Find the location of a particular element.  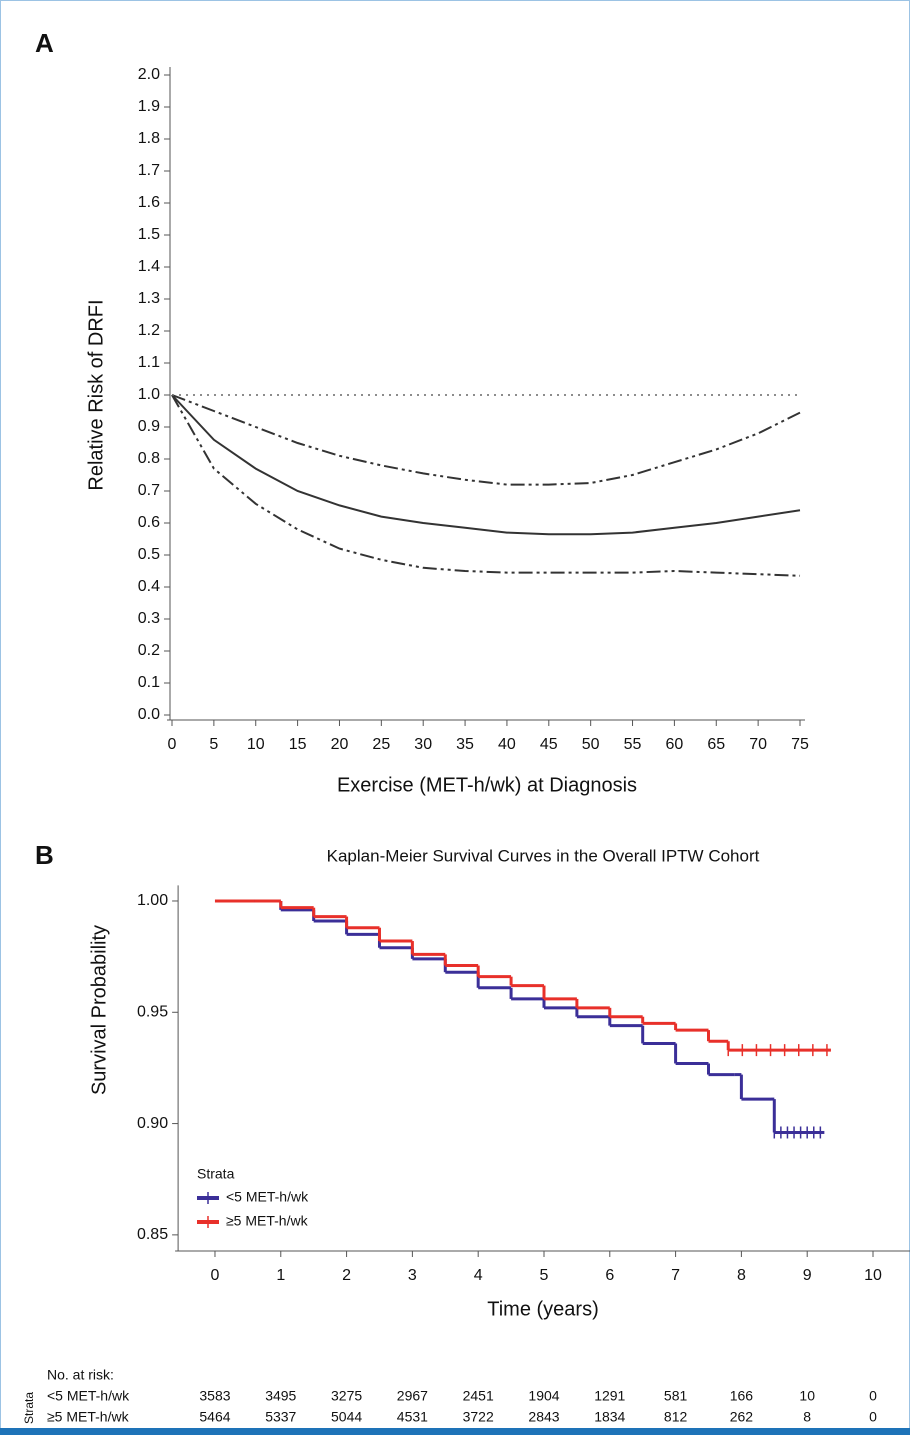

risk-count: 3275 is located at coordinates (346, 1396).